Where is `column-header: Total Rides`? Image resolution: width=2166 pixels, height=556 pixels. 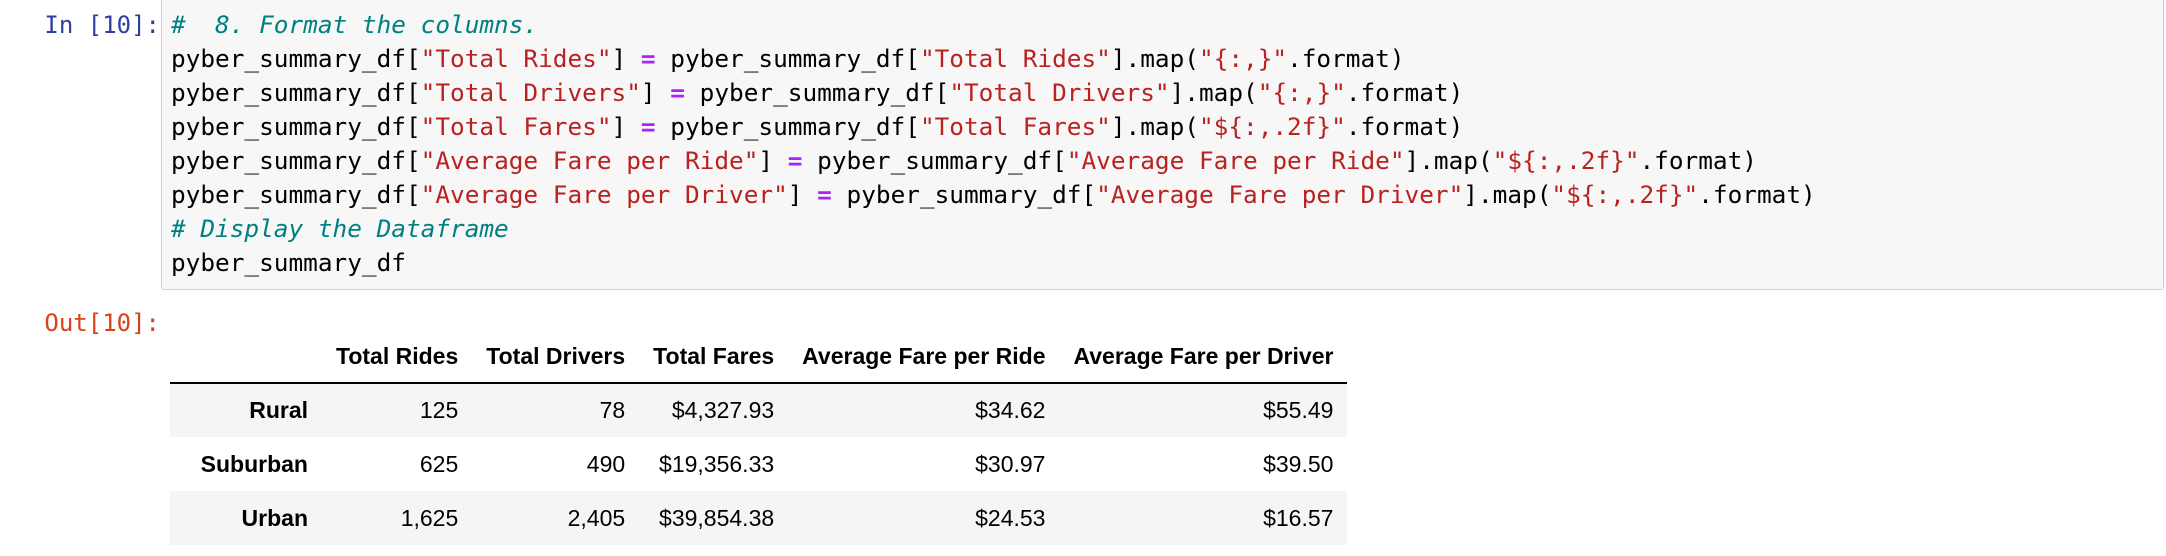 column-header: Total Rides is located at coordinates (397, 357).